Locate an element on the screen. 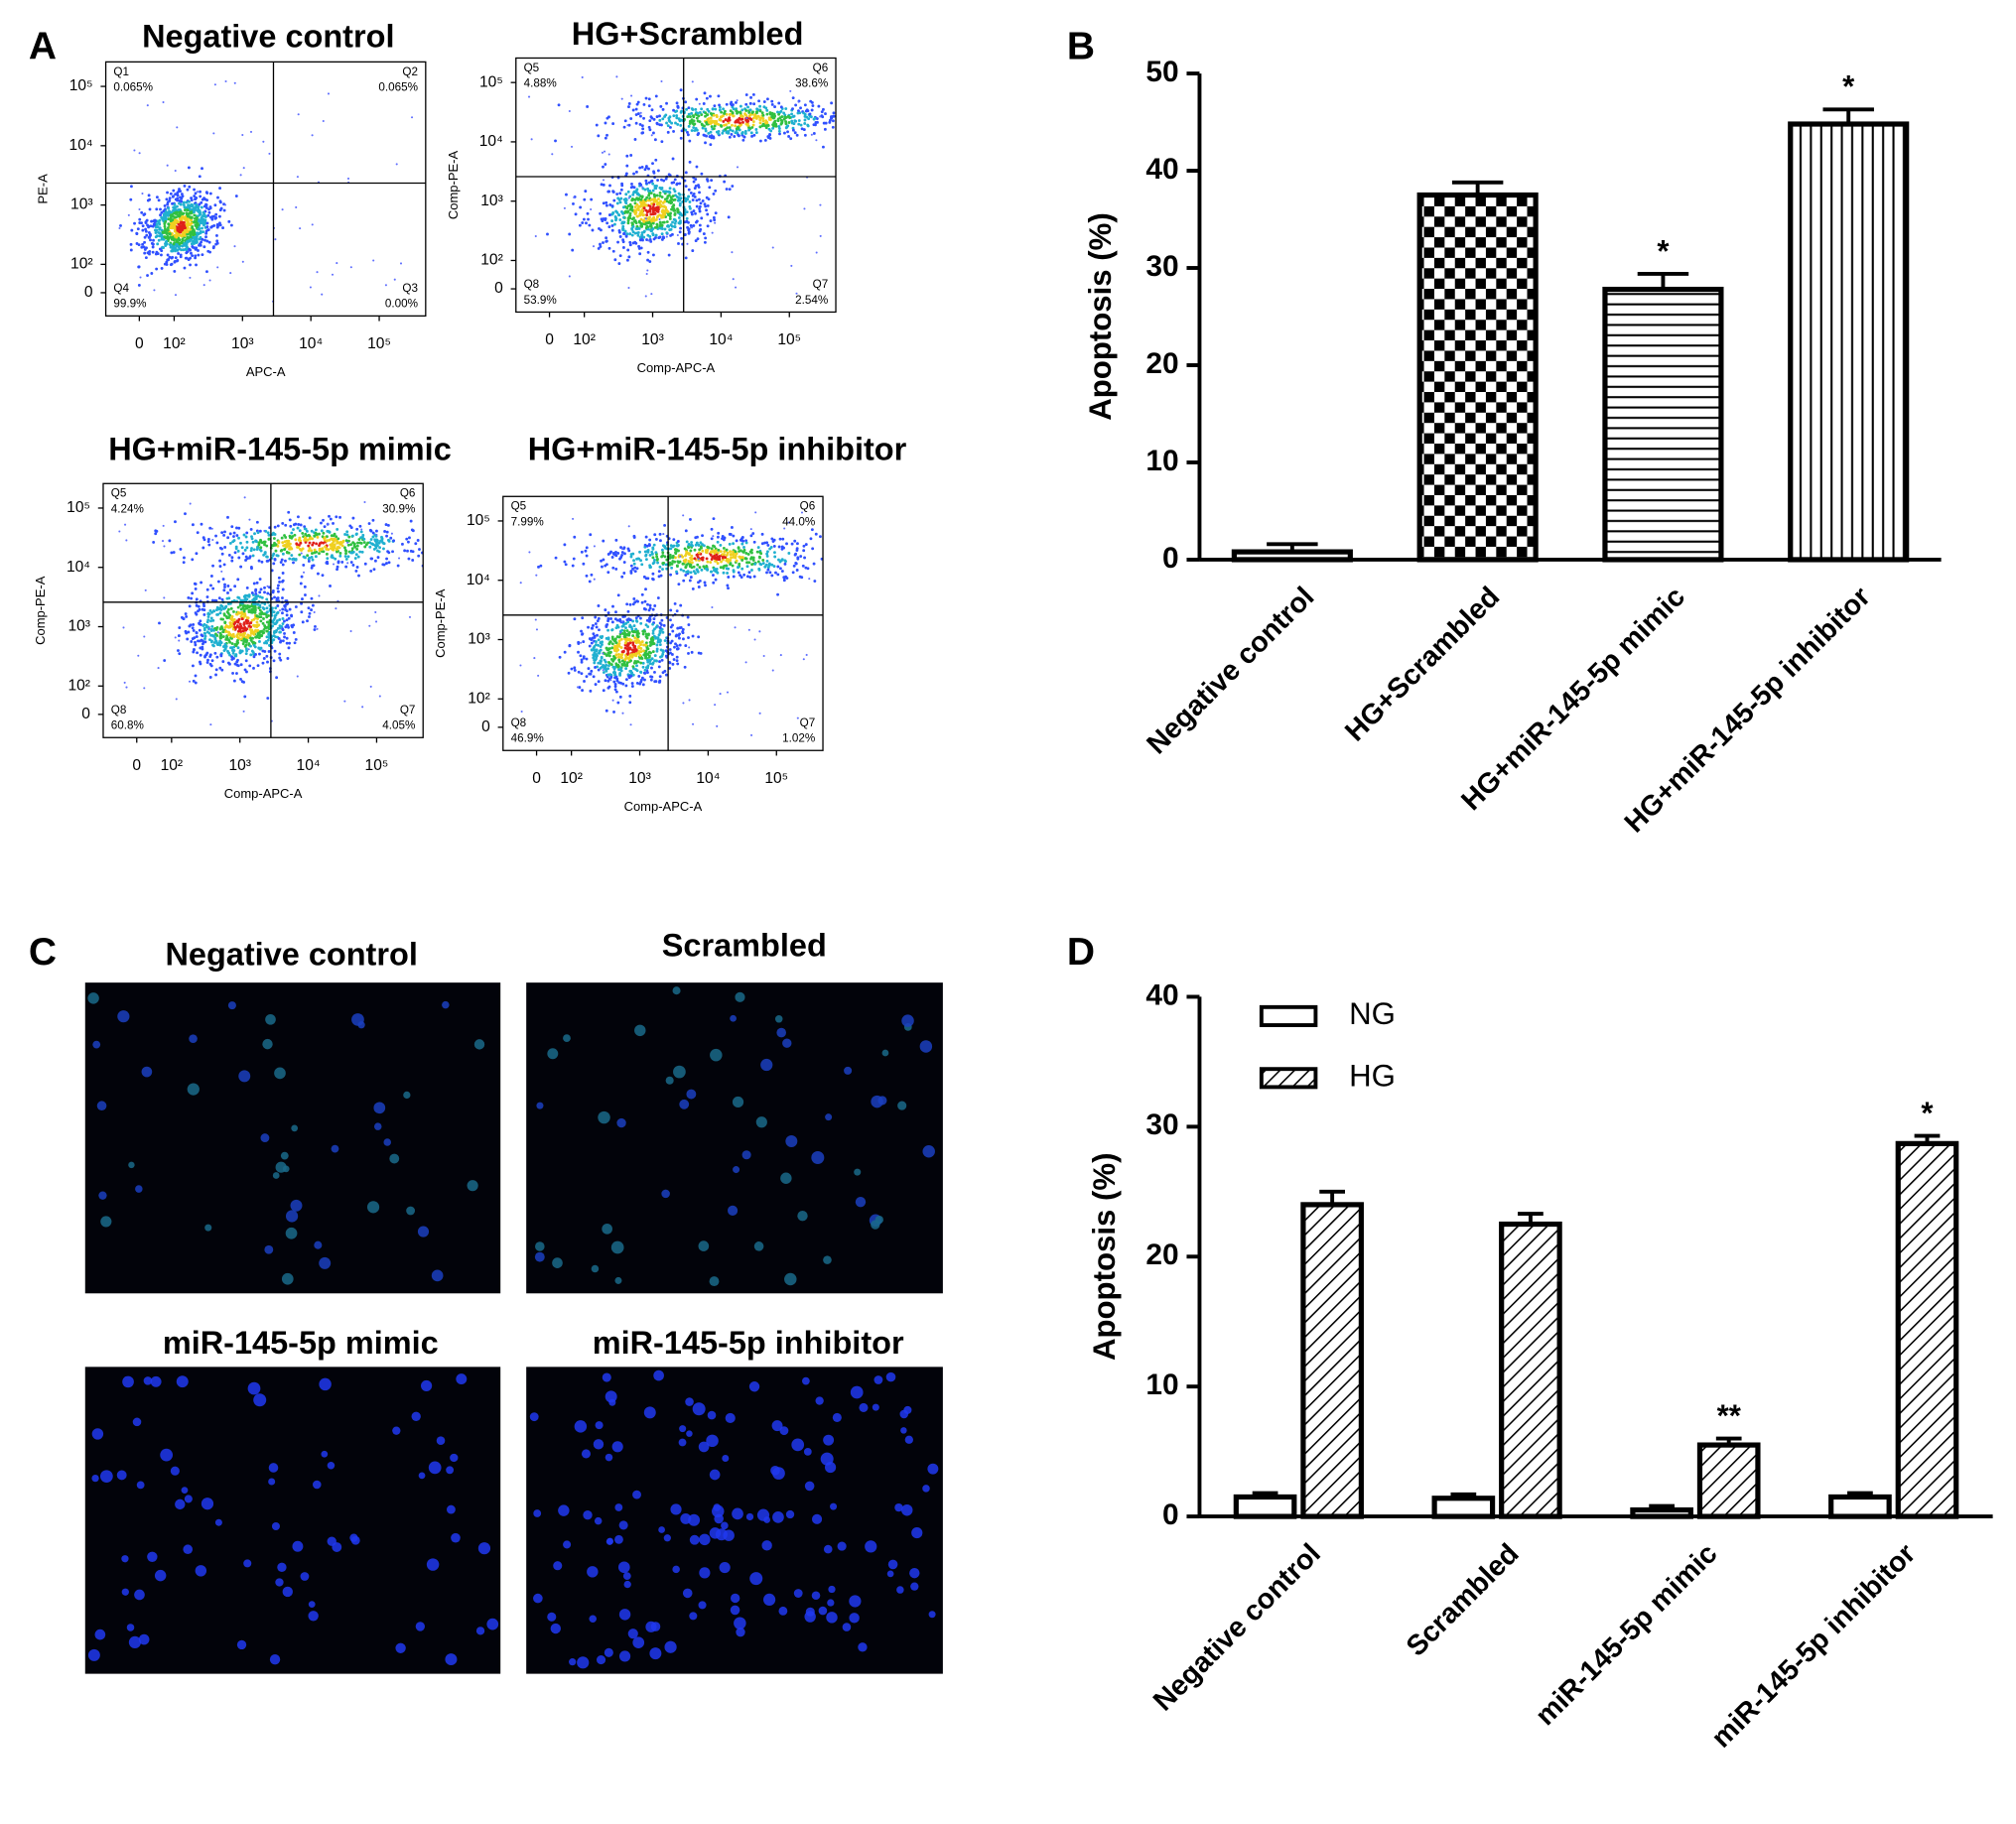 The height and width of the screenshot is (1824, 2016). y-tick-label: 0 is located at coordinates (499, 288).